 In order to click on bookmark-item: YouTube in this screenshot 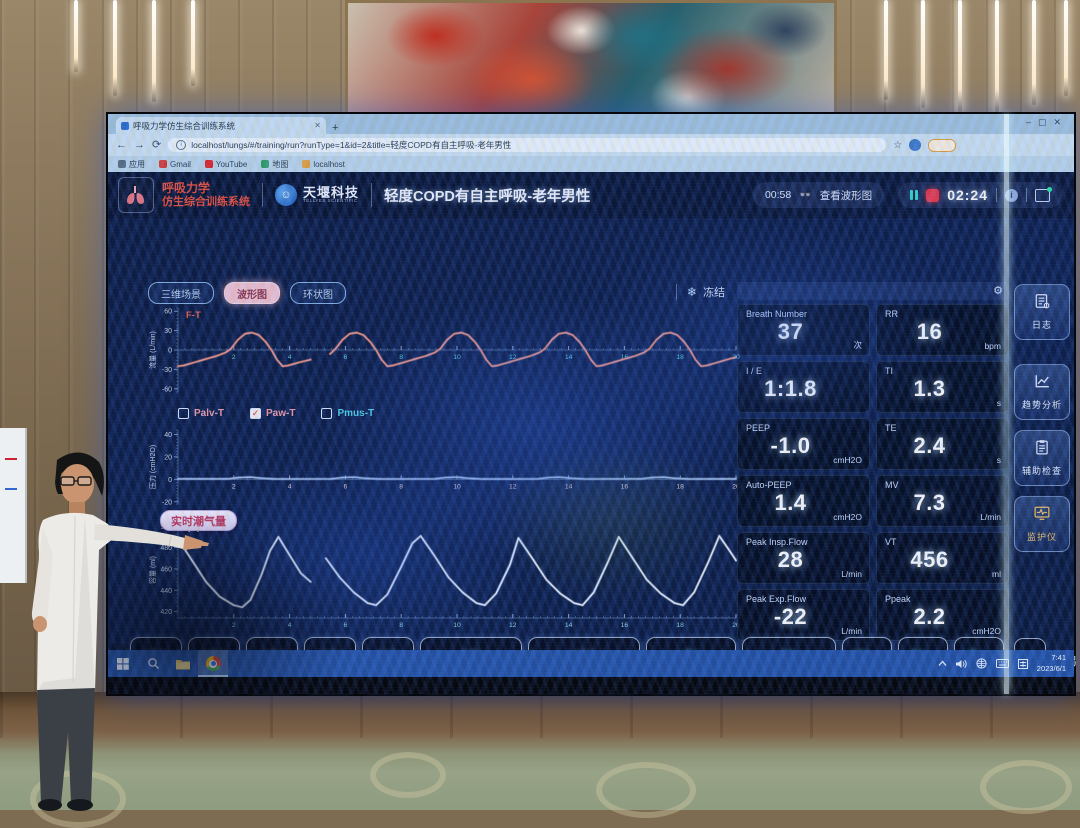, I will do `click(226, 164)`.